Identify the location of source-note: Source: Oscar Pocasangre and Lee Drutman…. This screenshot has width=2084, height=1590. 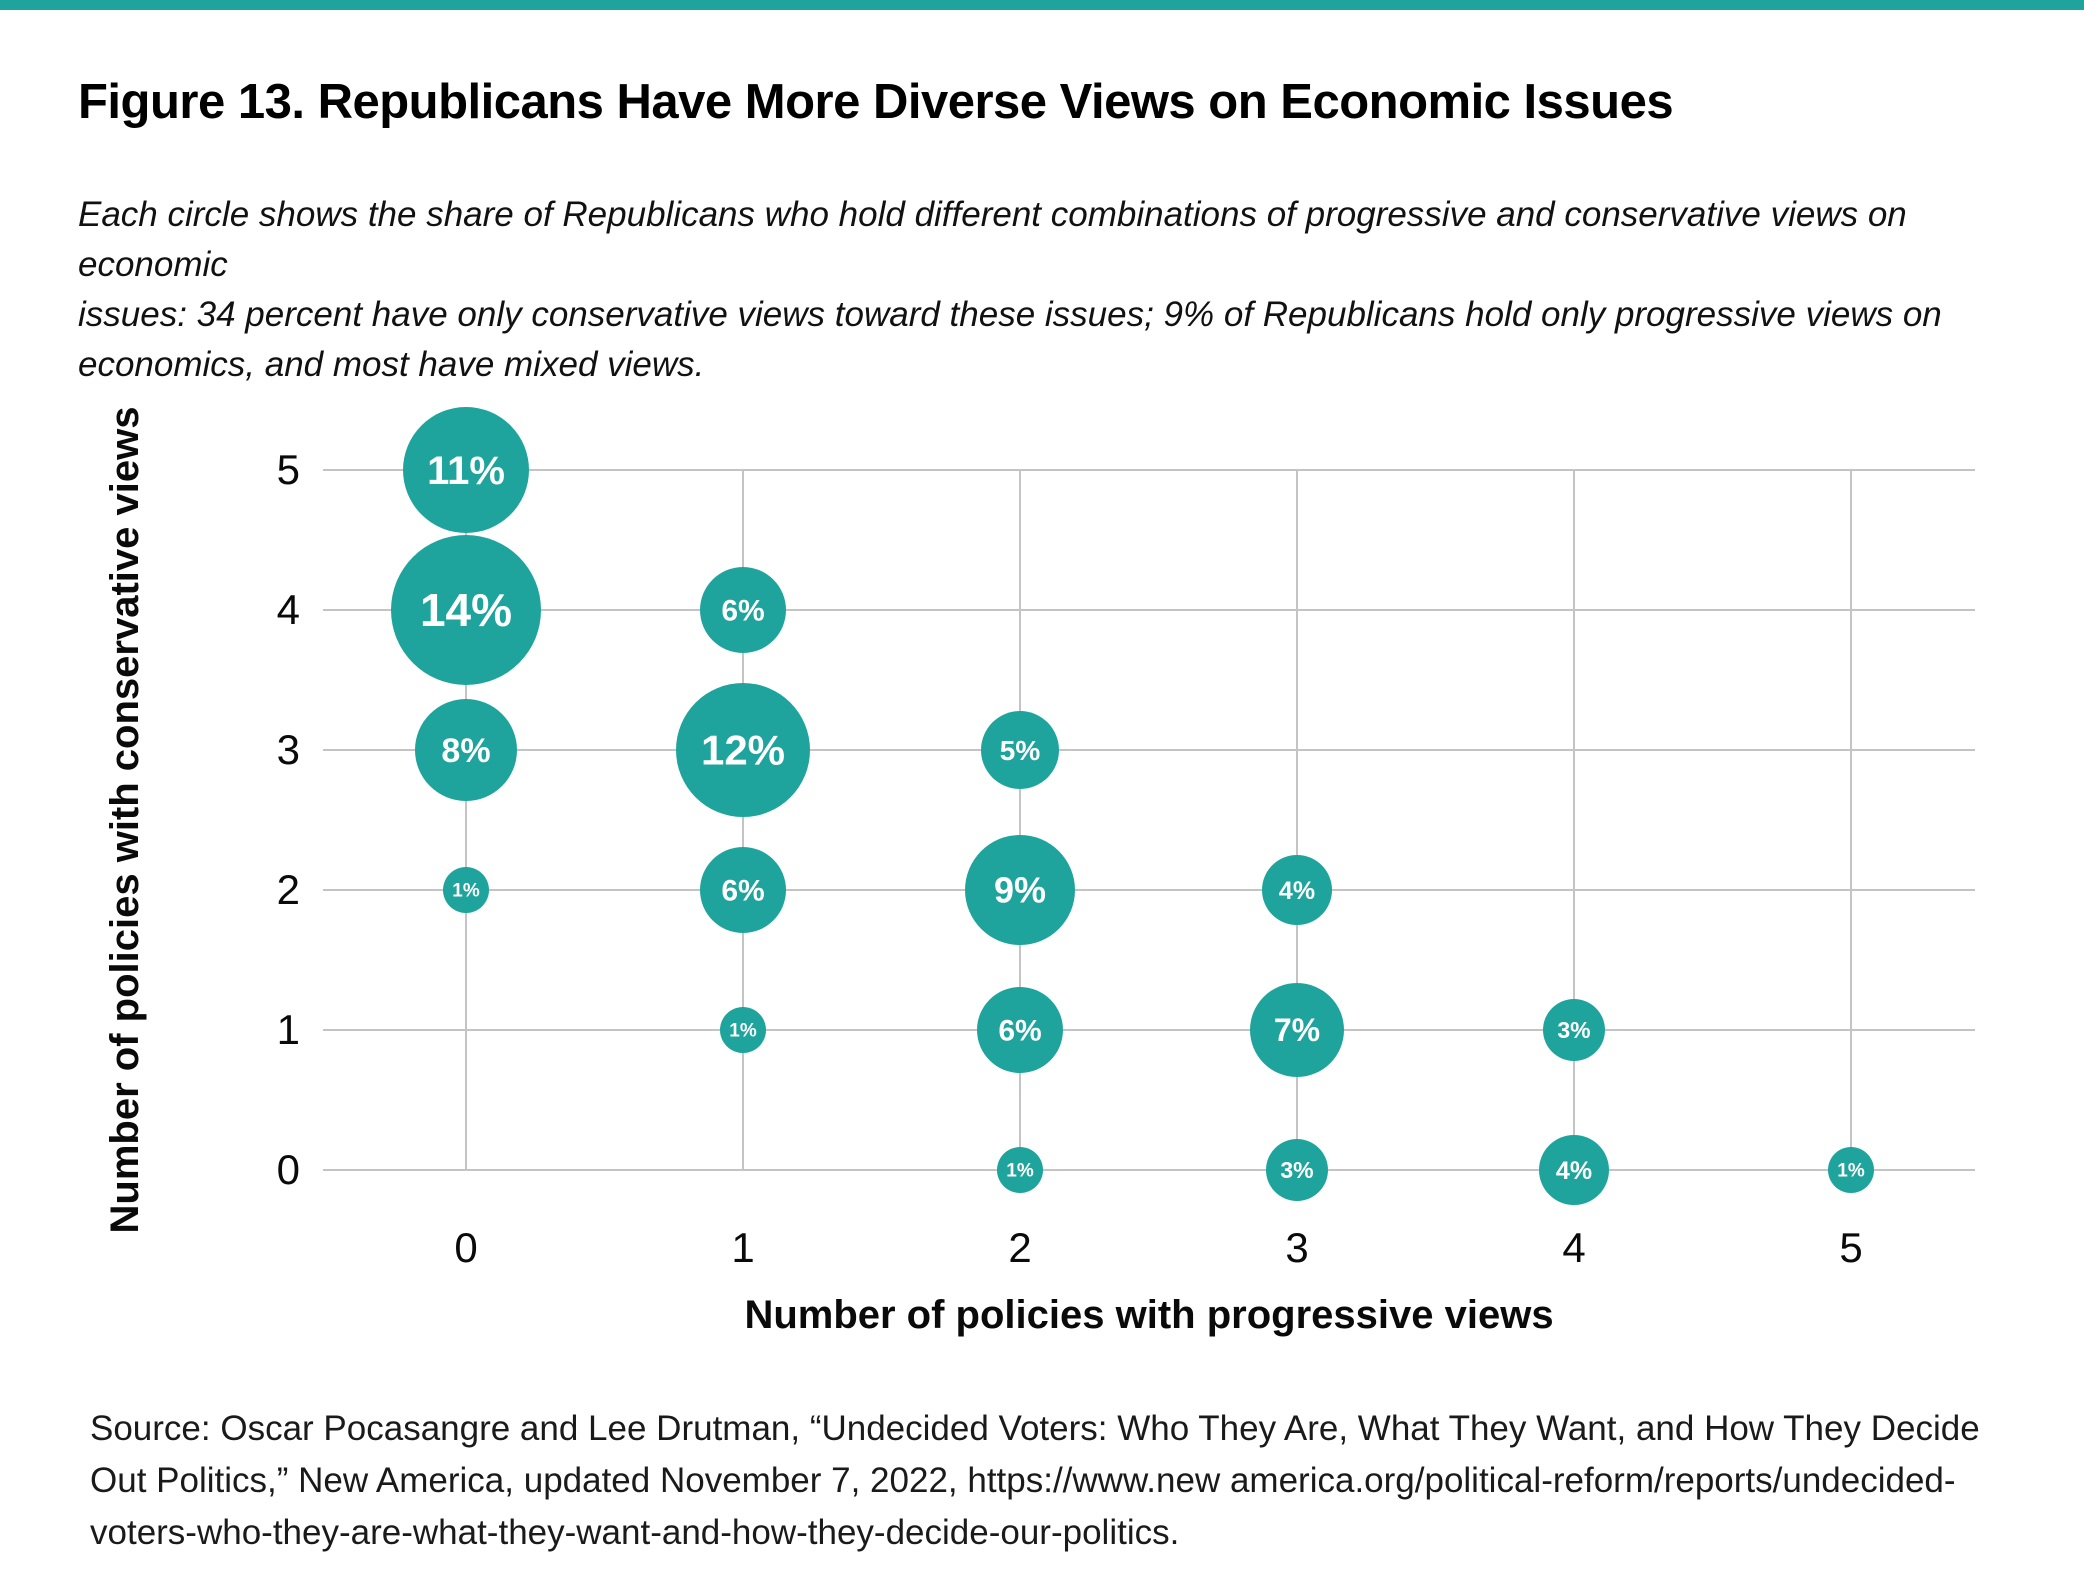
(1035, 1480).